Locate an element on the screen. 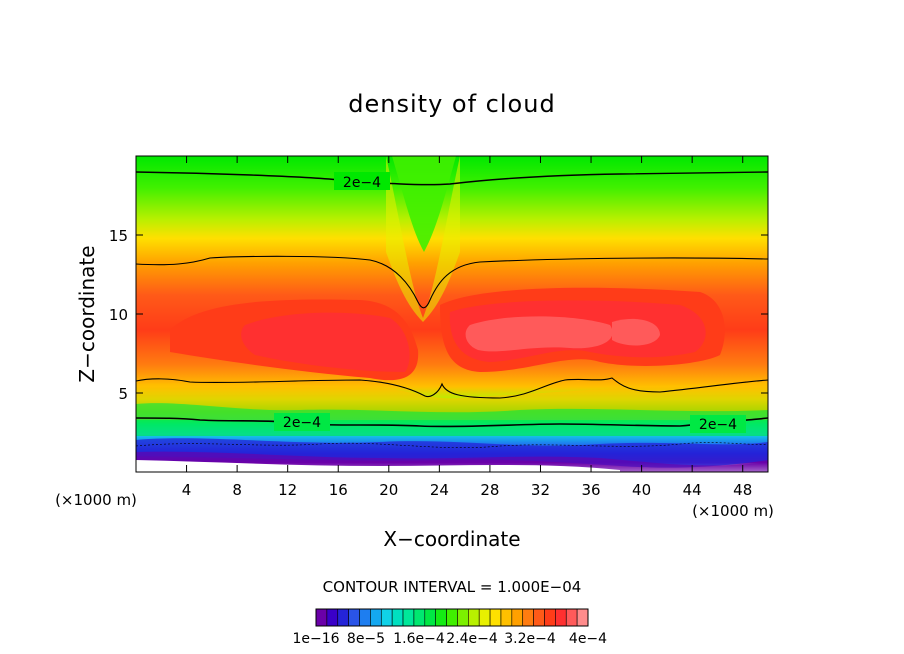 This screenshot has width=904, height=654. contour-label-lower-right: 2e−4 is located at coordinates (718, 424).